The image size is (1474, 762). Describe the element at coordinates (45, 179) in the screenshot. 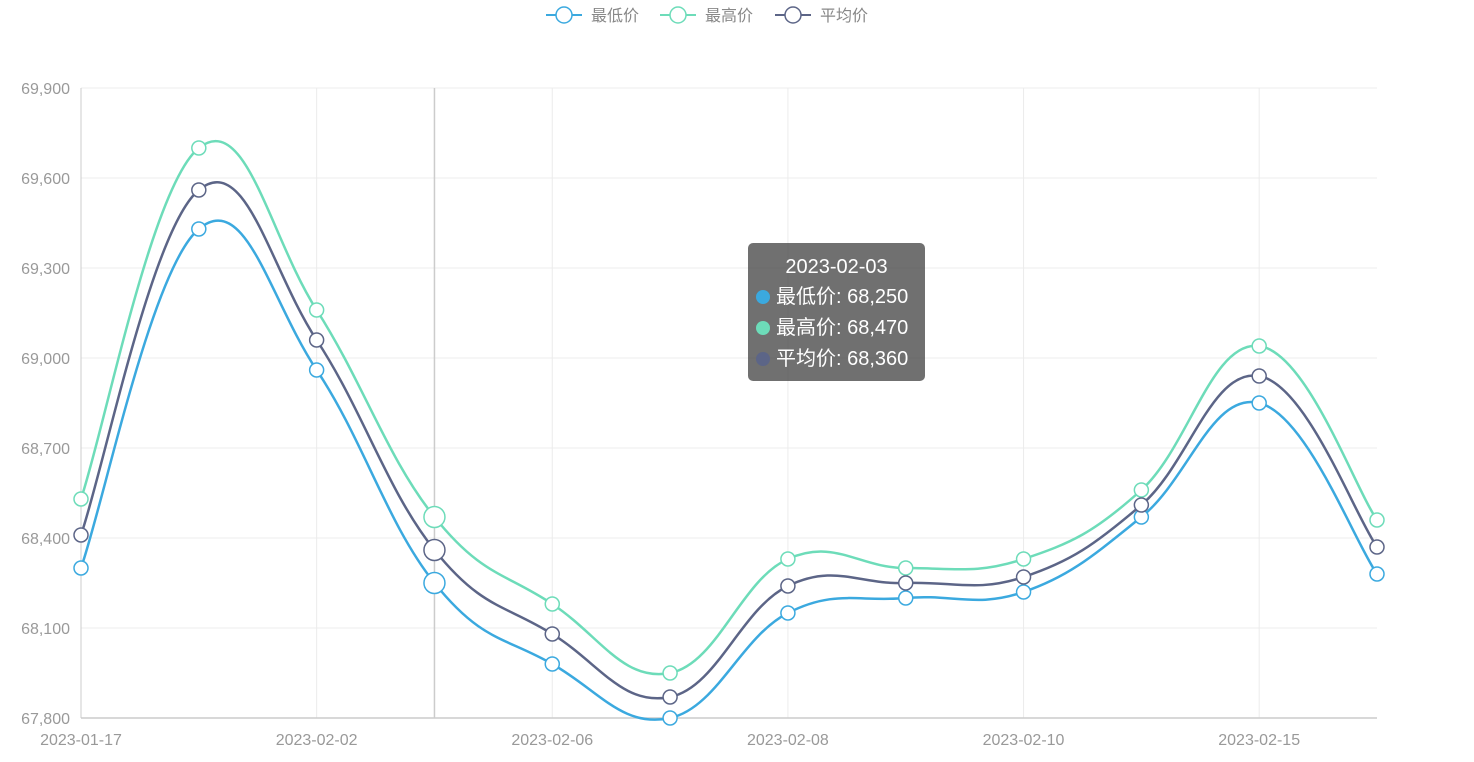

I see `y-tick-label: 69,600` at that location.